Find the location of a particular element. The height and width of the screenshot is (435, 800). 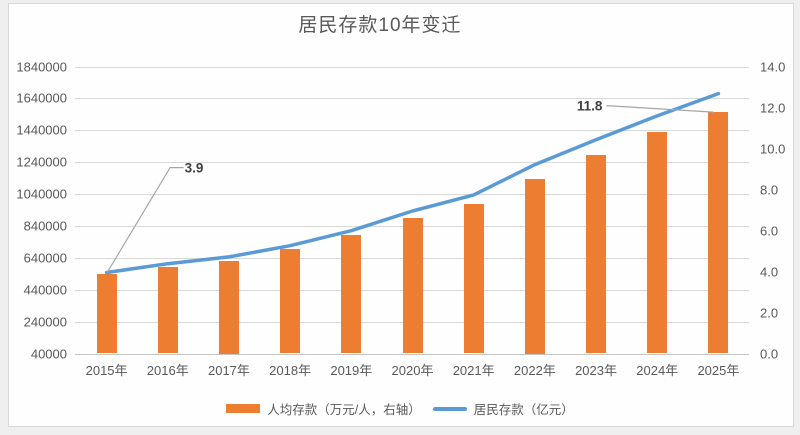

y-axis-left-tick-label: 1840000 is located at coordinates (41, 66).